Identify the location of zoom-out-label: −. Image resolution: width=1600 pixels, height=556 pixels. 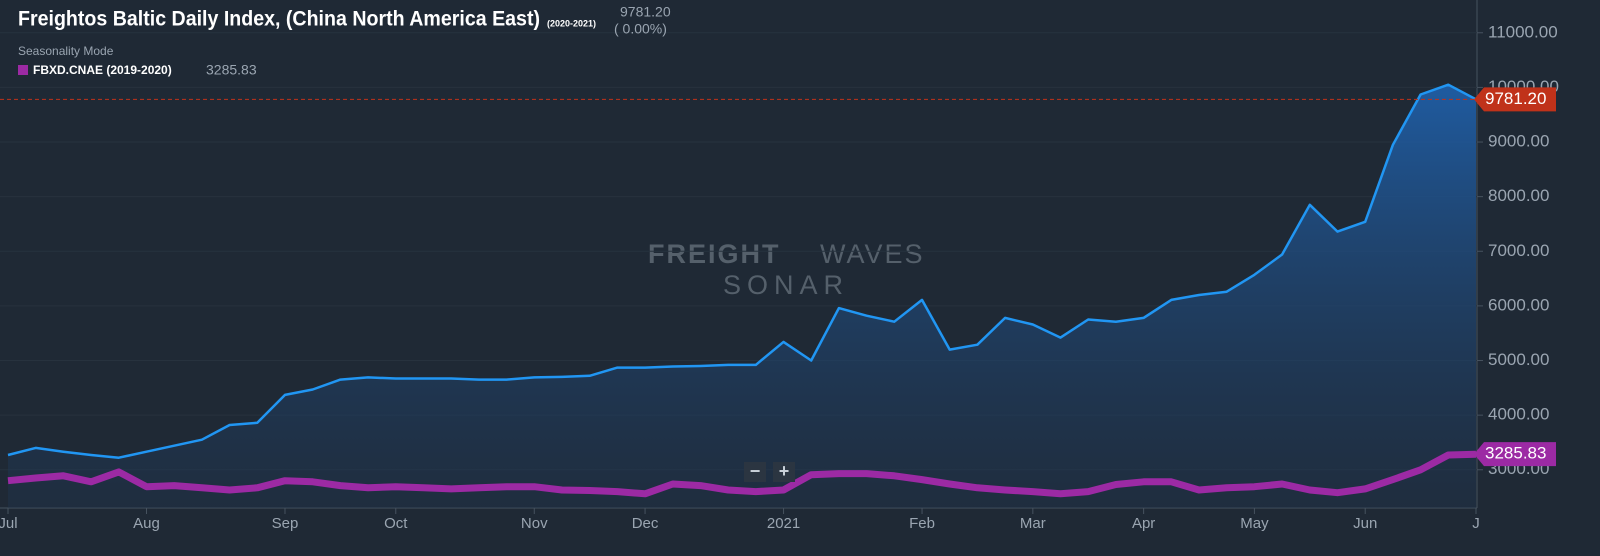
(755, 471).